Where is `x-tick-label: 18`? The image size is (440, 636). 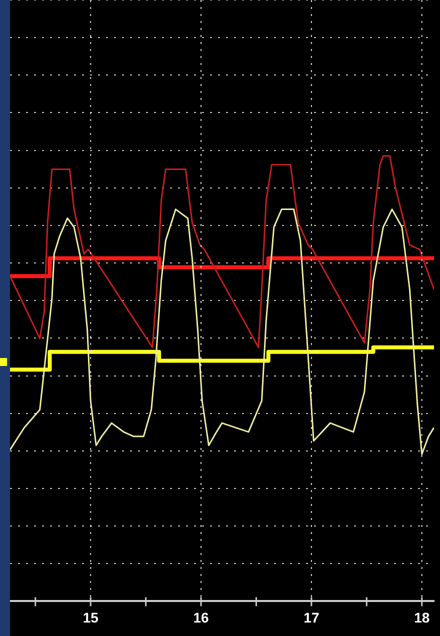 x-tick-label: 18 is located at coordinates (422, 617).